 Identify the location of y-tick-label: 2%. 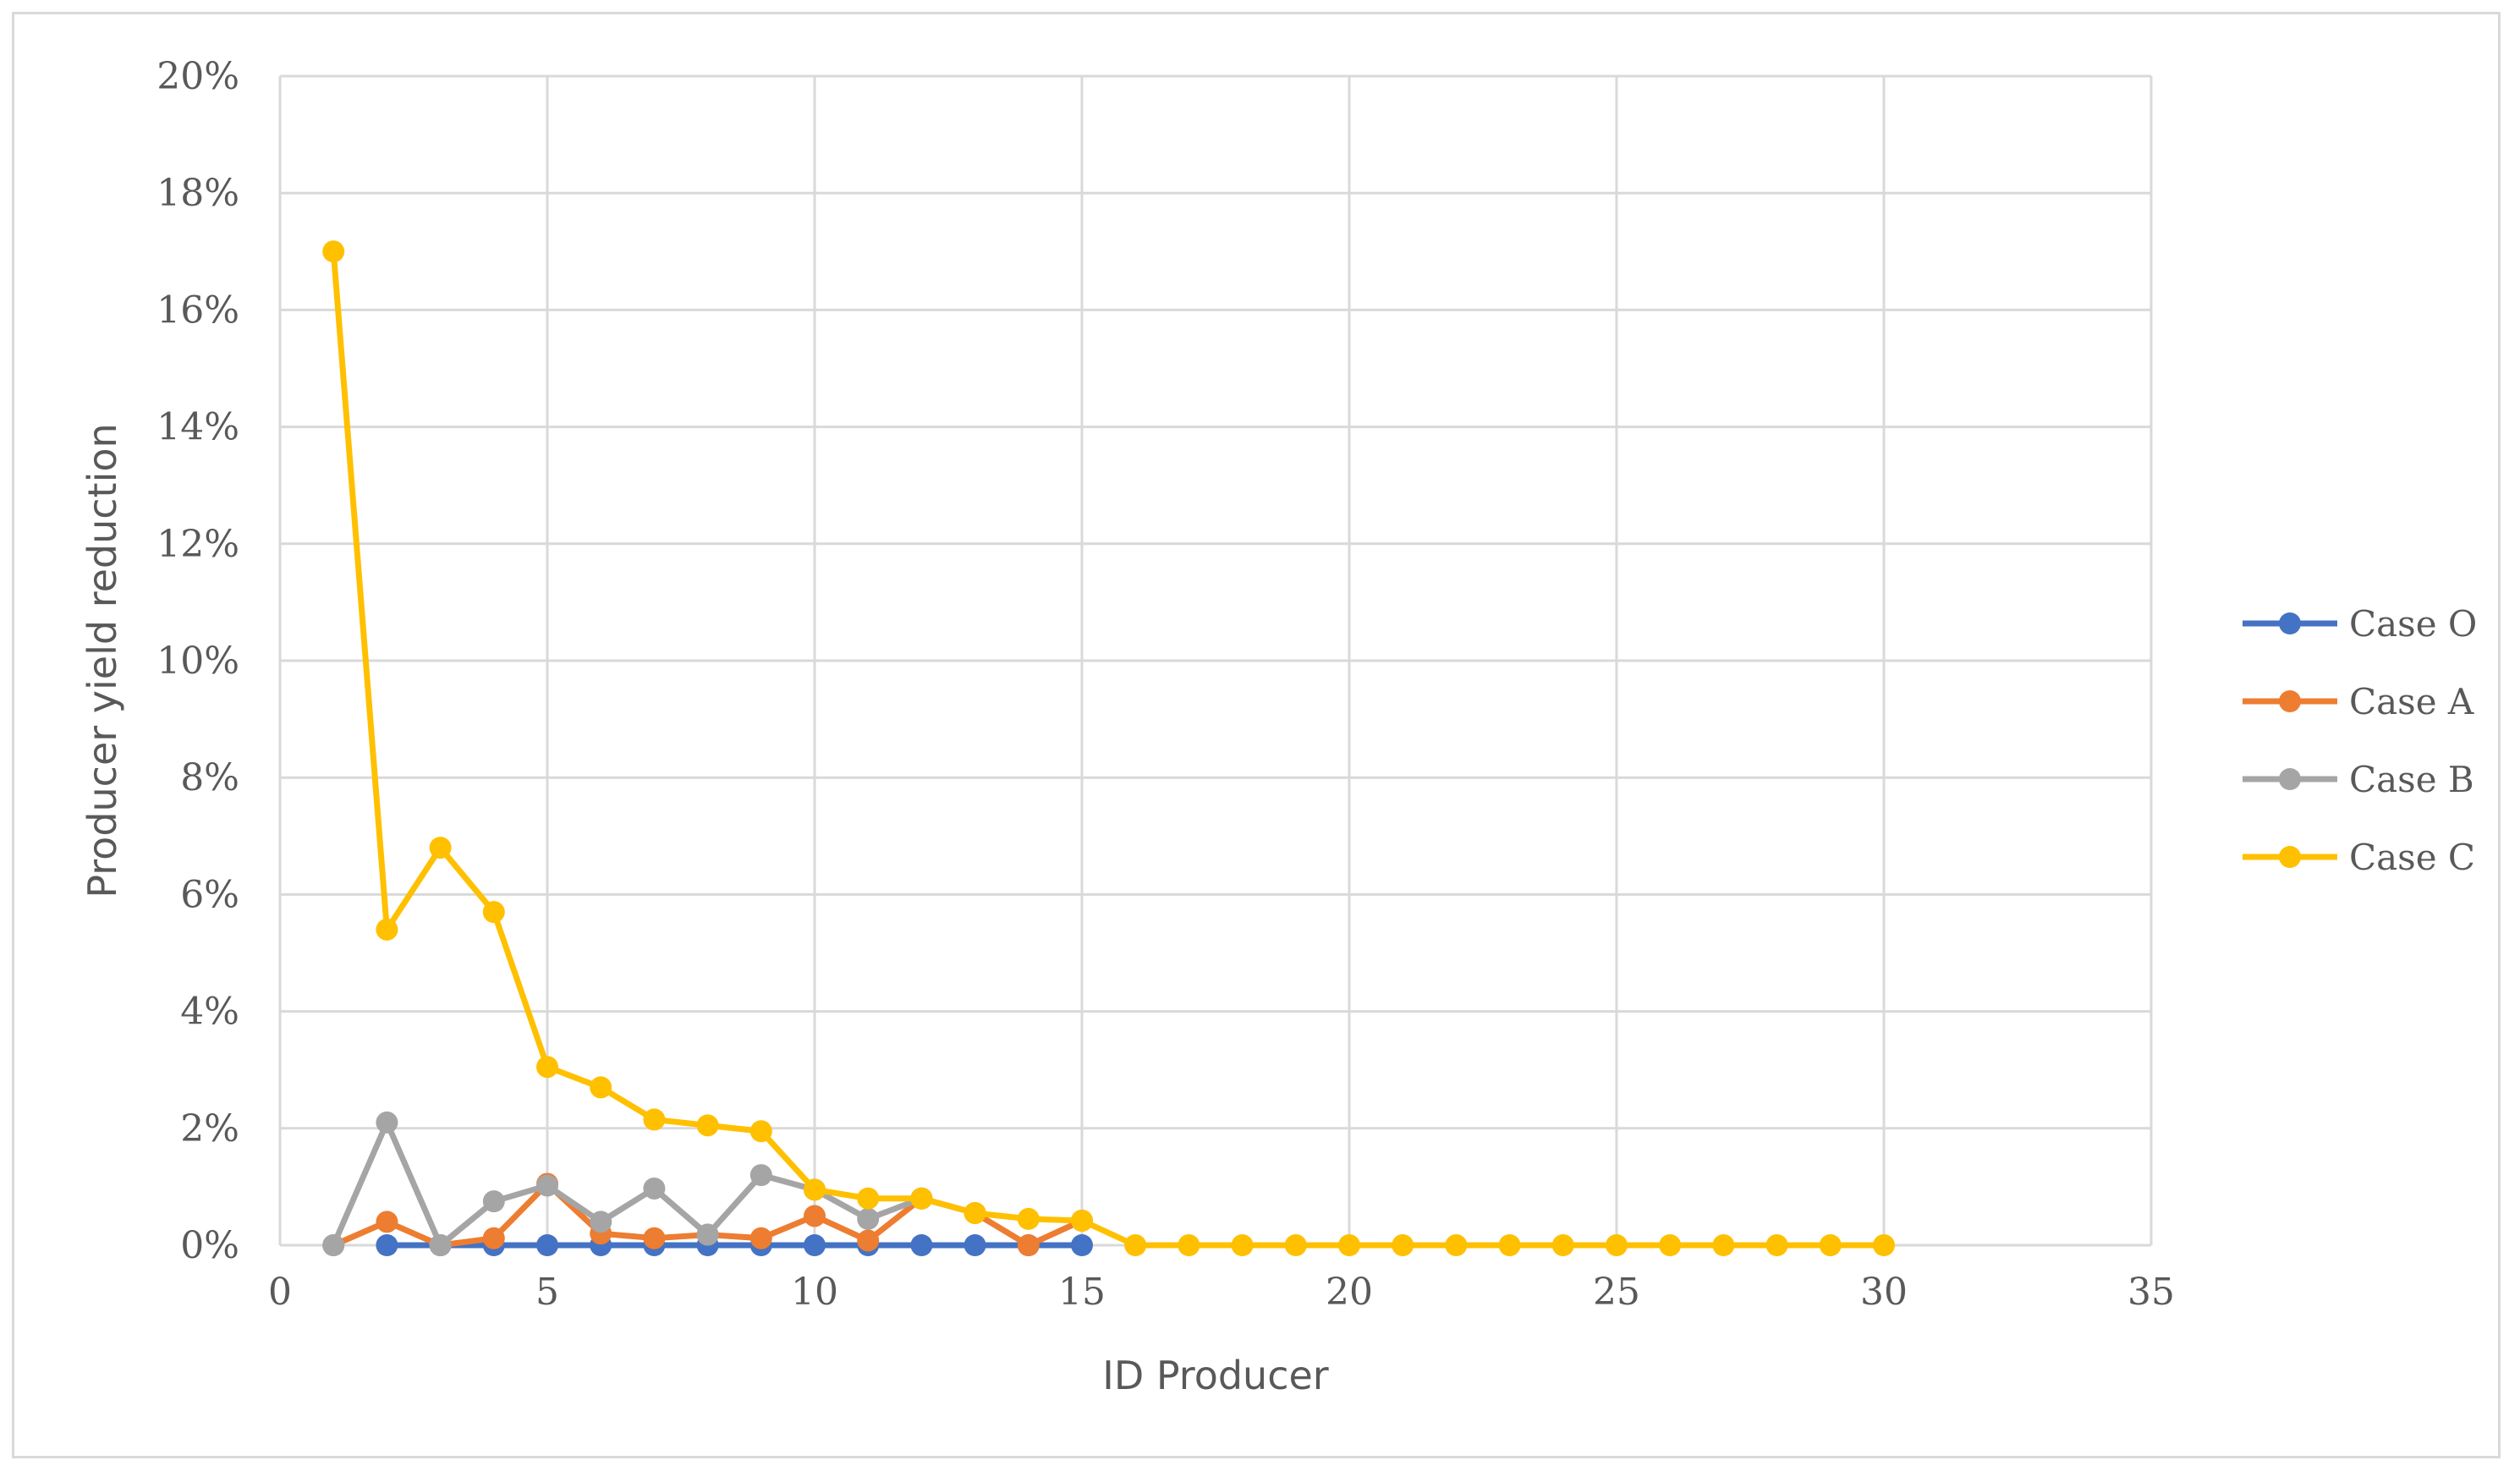
(209, 1128).